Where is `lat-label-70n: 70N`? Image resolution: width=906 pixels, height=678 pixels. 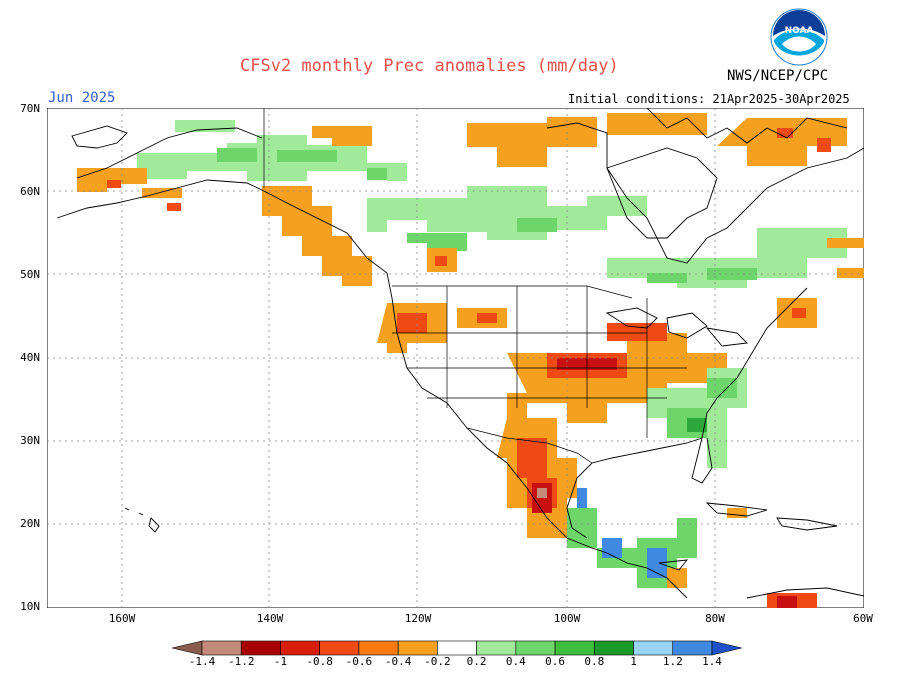
lat-label-70n: 70N is located at coordinates (30, 108).